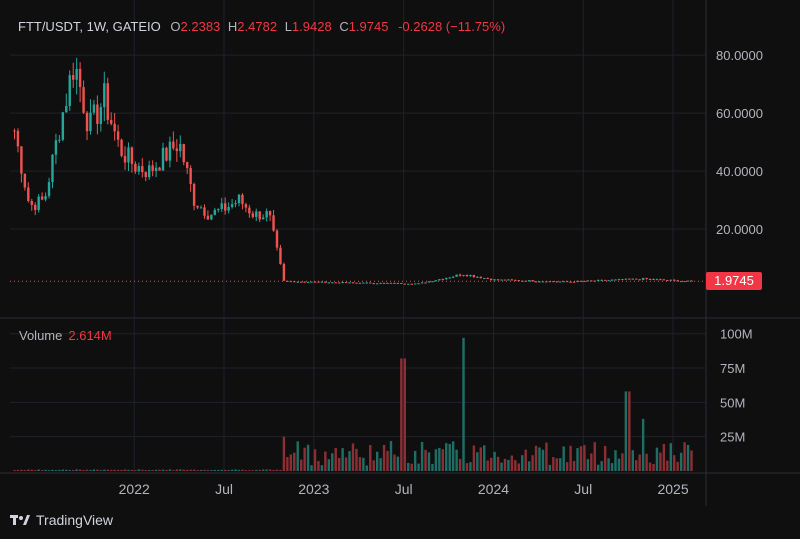 The height and width of the screenshot is (539, 800). Describe the element at coordinates (311, 26) in the screenshot. I see `low-value: 1.9428` at that location.